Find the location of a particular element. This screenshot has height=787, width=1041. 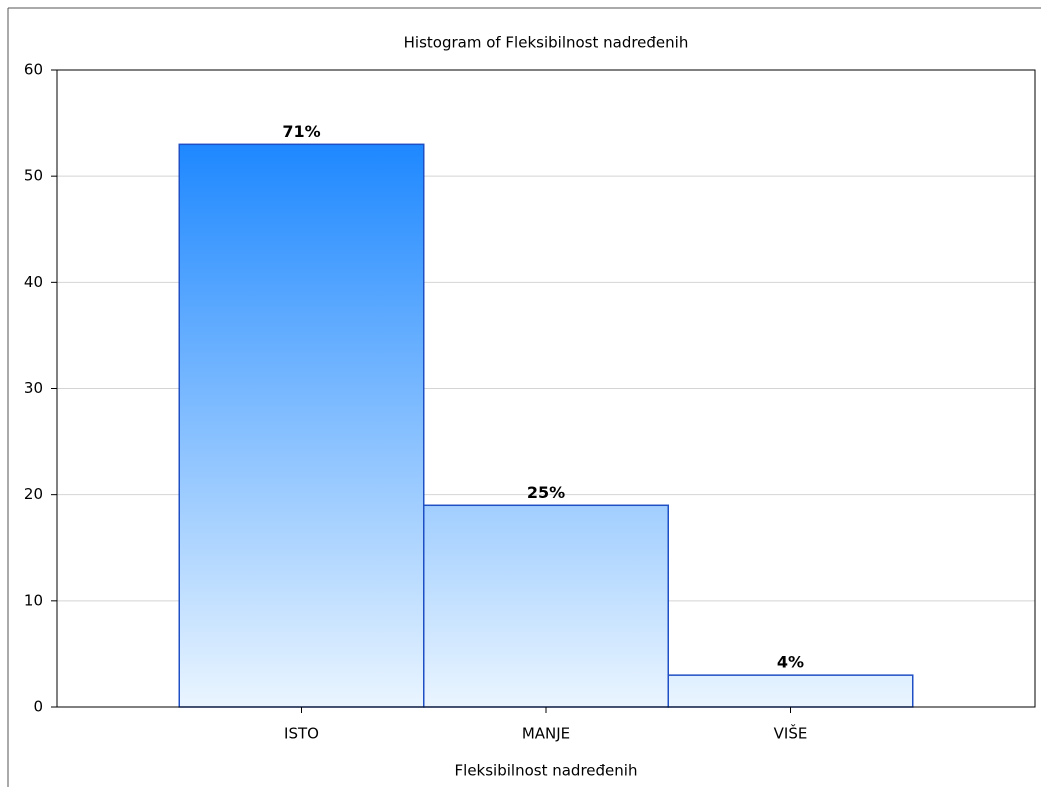

y-tick-label: 0 is located at coordinates (38, 707).